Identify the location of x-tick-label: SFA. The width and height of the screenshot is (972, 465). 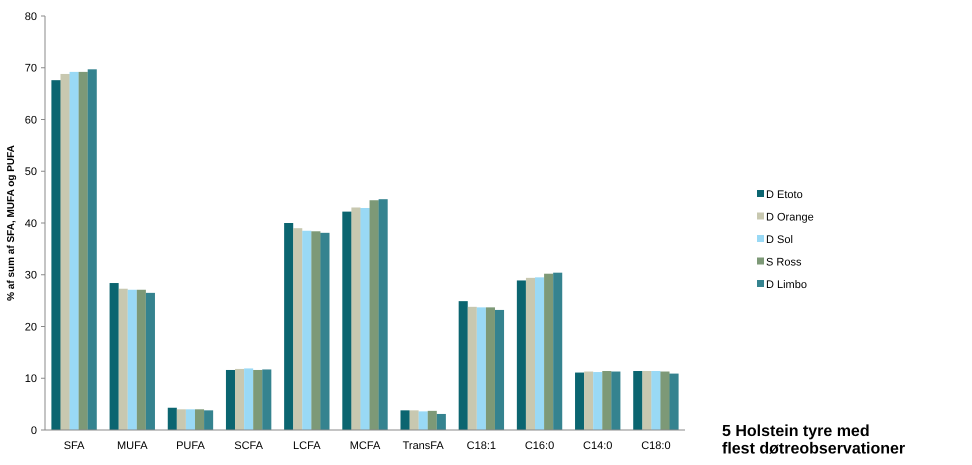
(75, 446).